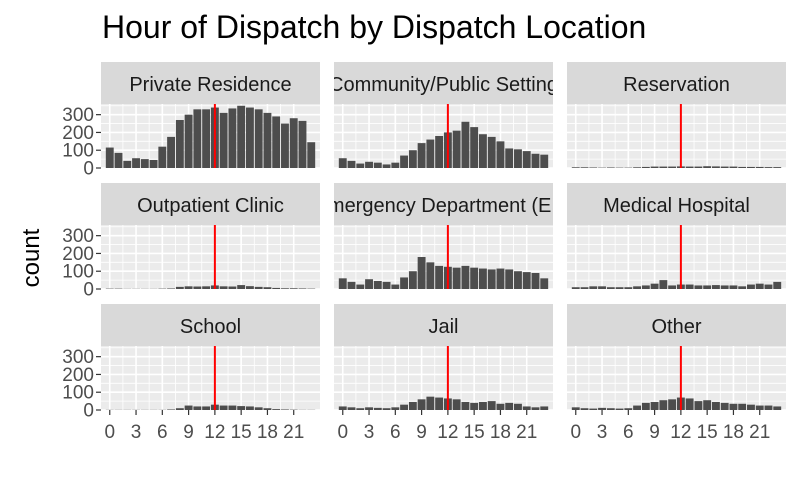 This screenshot has width=800, height=494. I want to click on x-tick-label: 12, so click(214, 432).